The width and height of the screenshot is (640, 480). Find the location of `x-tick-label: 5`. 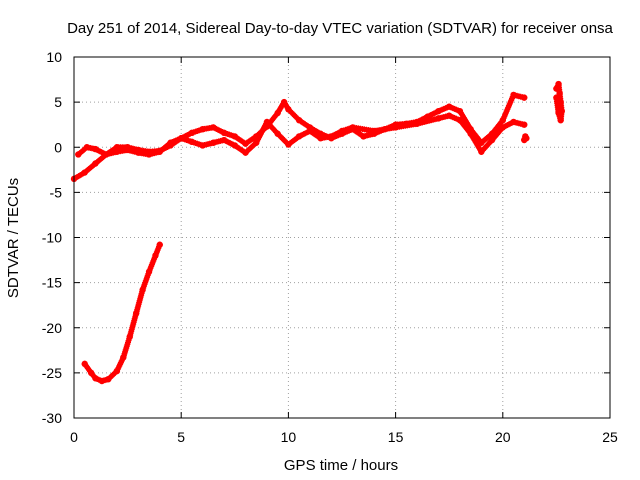

x-tick-label: 5 is located at coordinates (181, 437).